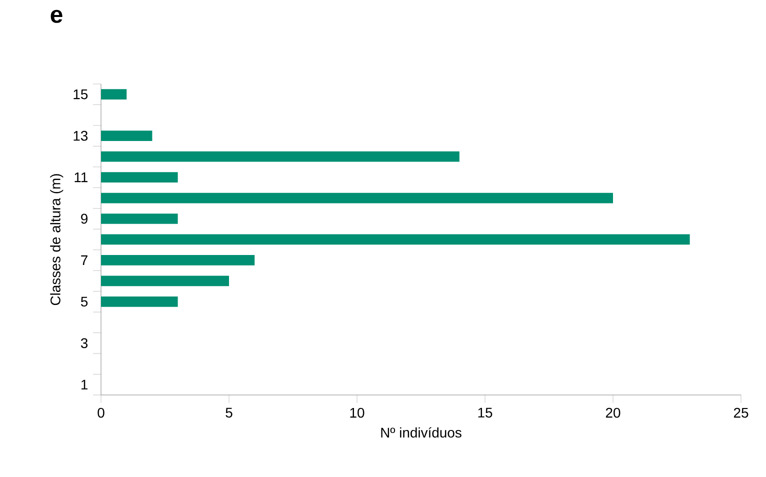 This screenshot has width=766, height=477. I want to click on x-tick-label: 10, so click(357, 413).